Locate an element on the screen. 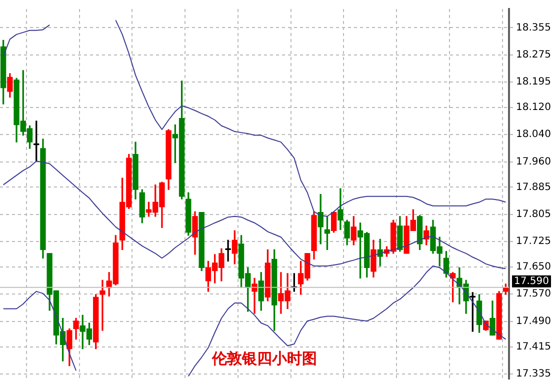 This screenshot has height=388, width=556. ref-line-label: 17.590 is located at coordinates (532, 281).